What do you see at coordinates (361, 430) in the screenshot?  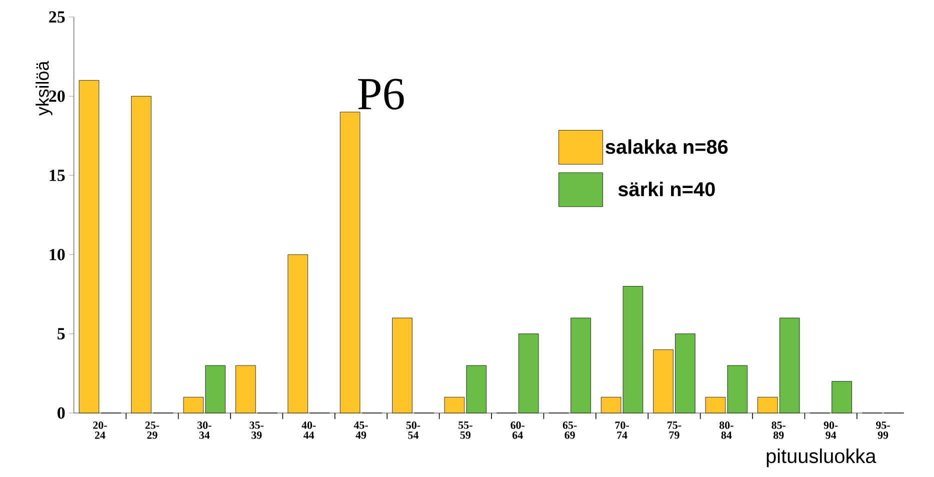 I see `x-tick-label: 45-49` at bounding box center [361, 430].